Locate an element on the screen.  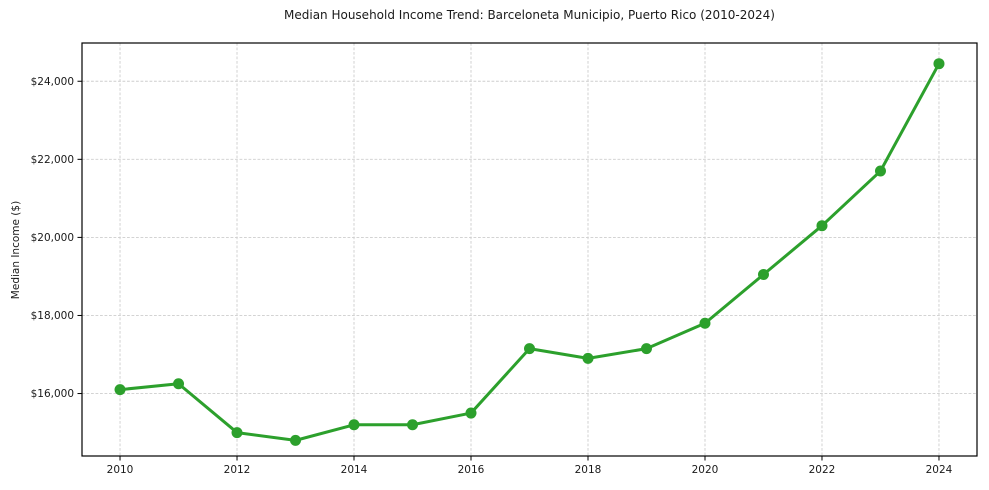
data-point-2024 is located at coordinates (939, 64).